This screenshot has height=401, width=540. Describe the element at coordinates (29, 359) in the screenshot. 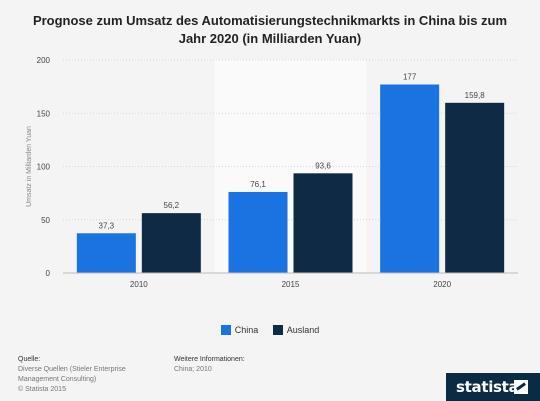

I see `source-heading: Quelle:` at that location.